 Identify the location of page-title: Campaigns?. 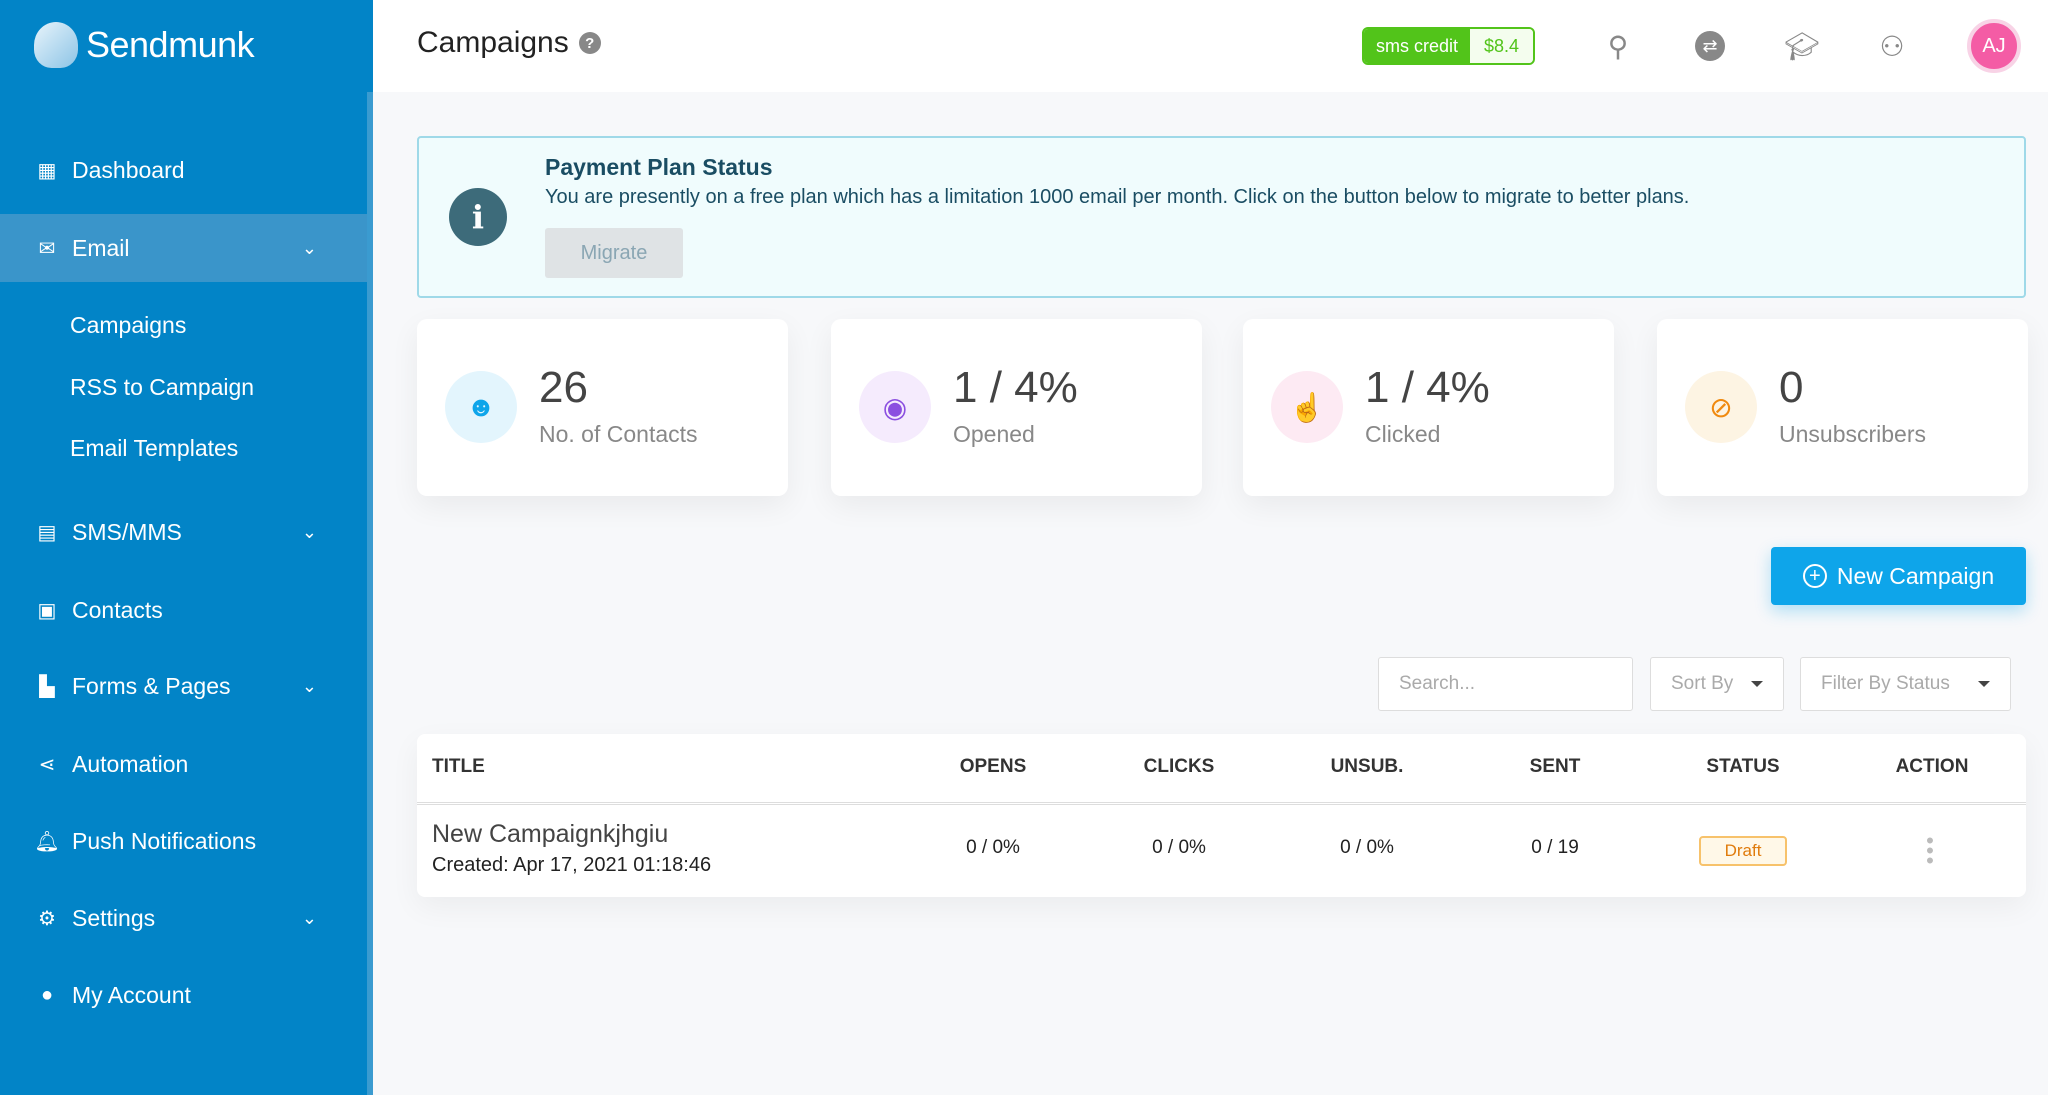
(509, 43).